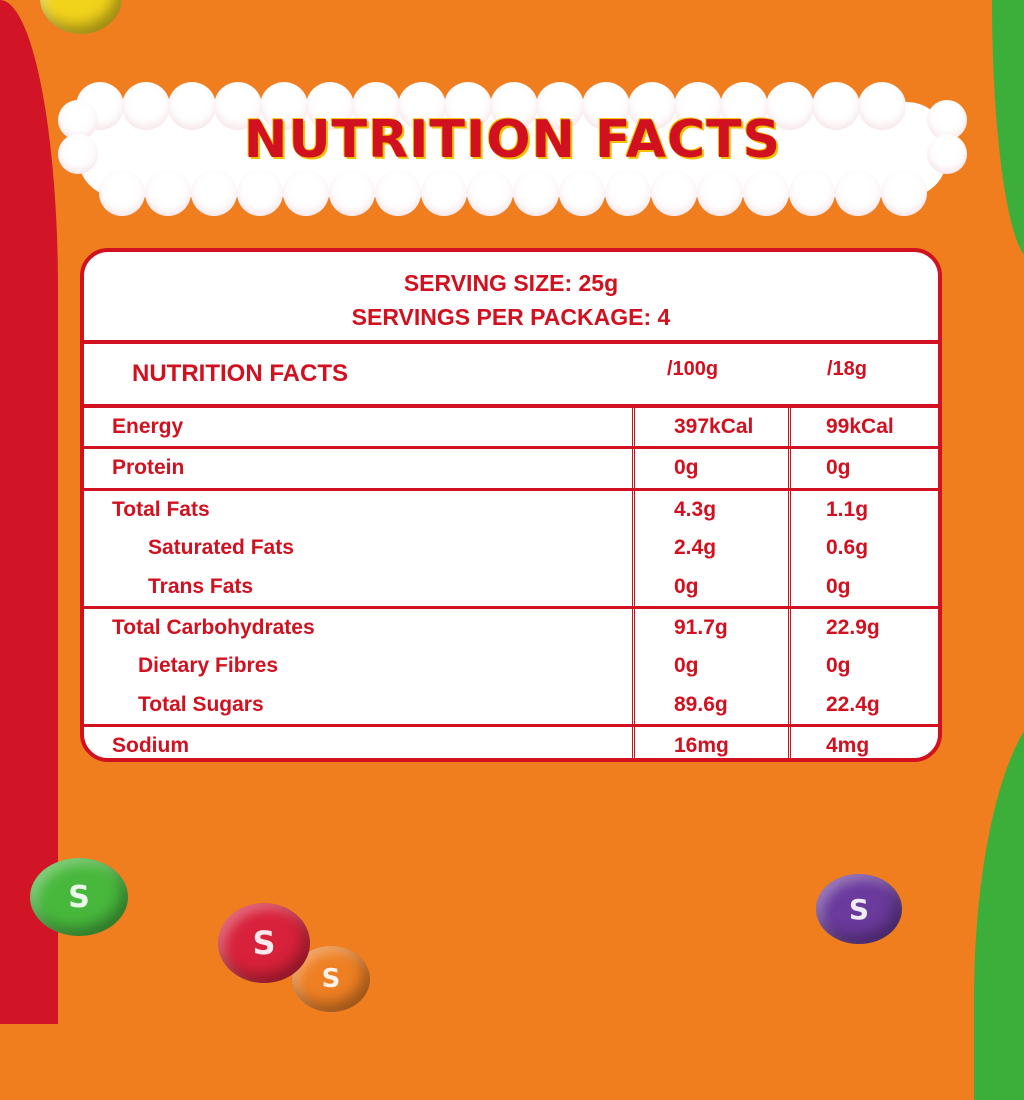  I want to click on candy-green: S, so click(79, 897).